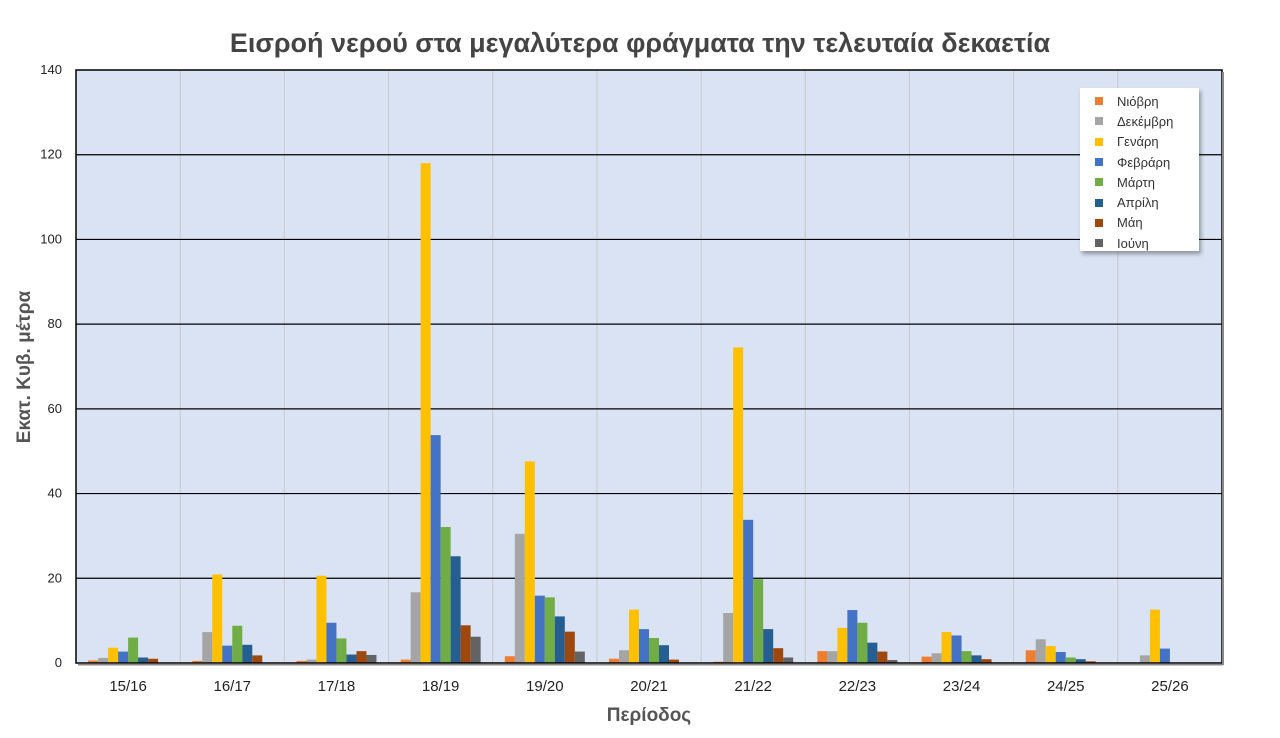 The width and height of the screenshot is (1280, 738). Describe the element at coordinates (55, 577) in the screenshot. I see `y-tick-label: 20` at that location.